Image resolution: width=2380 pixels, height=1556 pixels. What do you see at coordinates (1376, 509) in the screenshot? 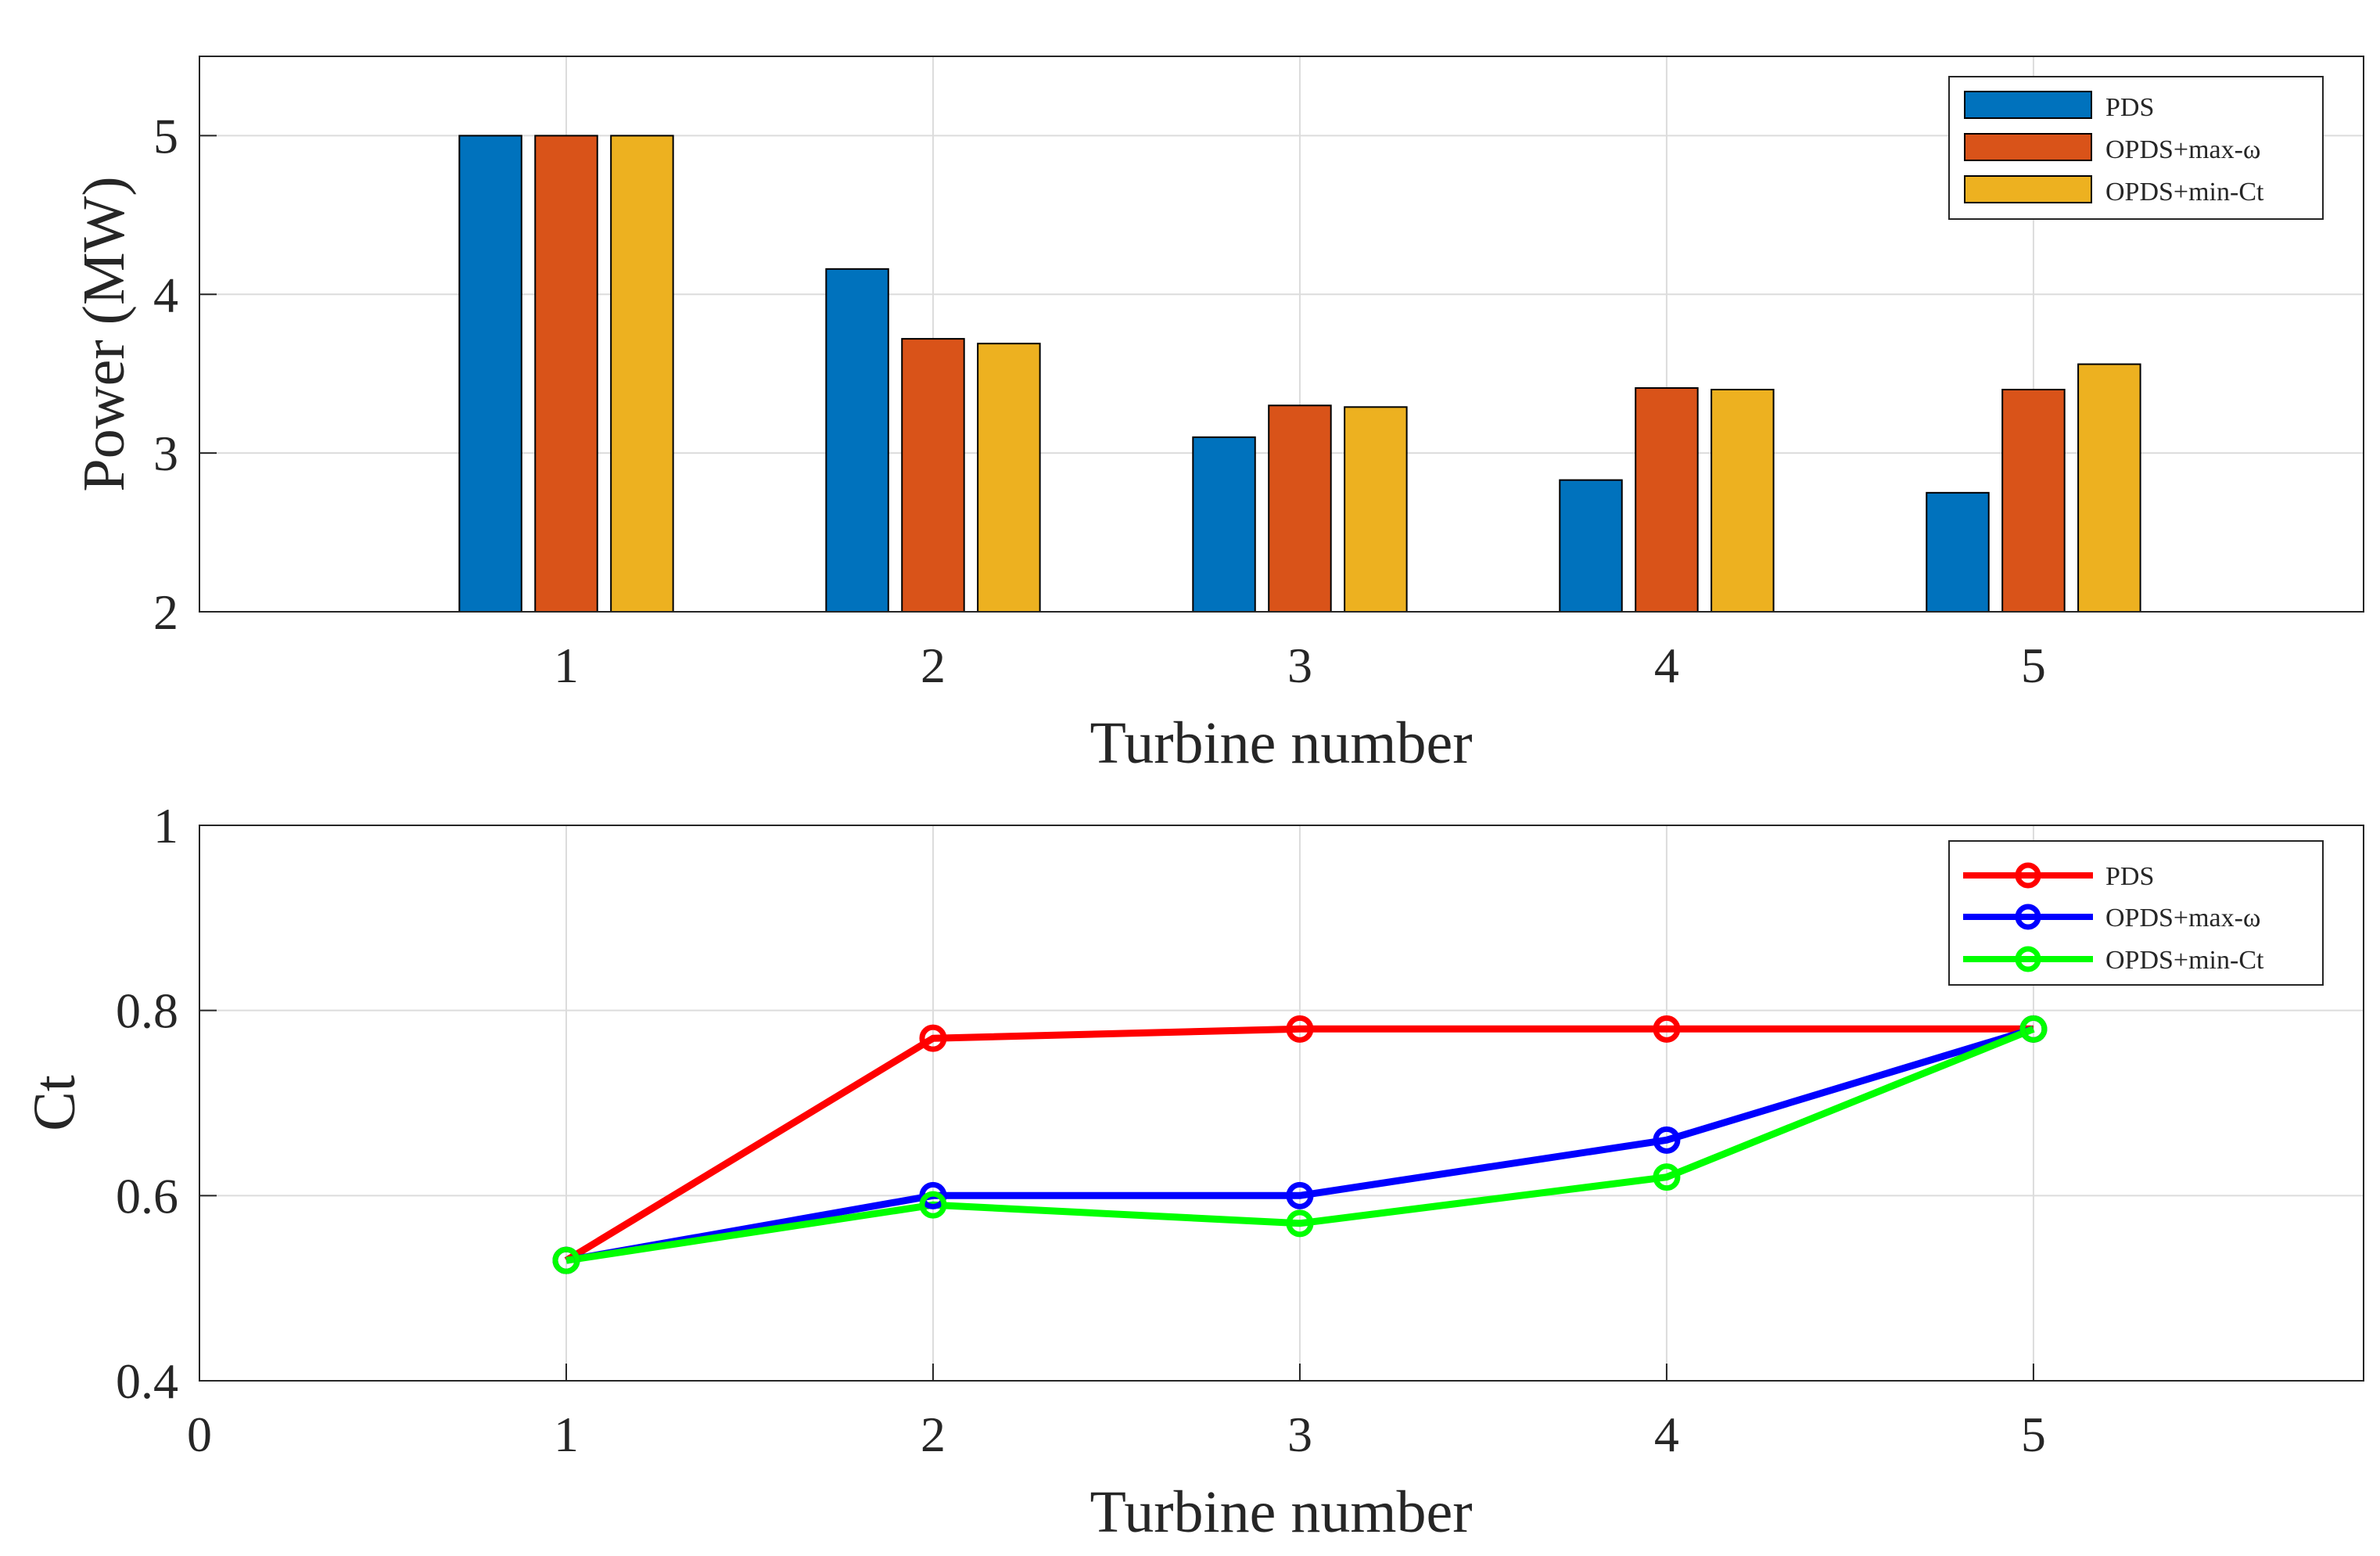
I see `power-bar-s3-t3` at bounding box center [1376, 509].